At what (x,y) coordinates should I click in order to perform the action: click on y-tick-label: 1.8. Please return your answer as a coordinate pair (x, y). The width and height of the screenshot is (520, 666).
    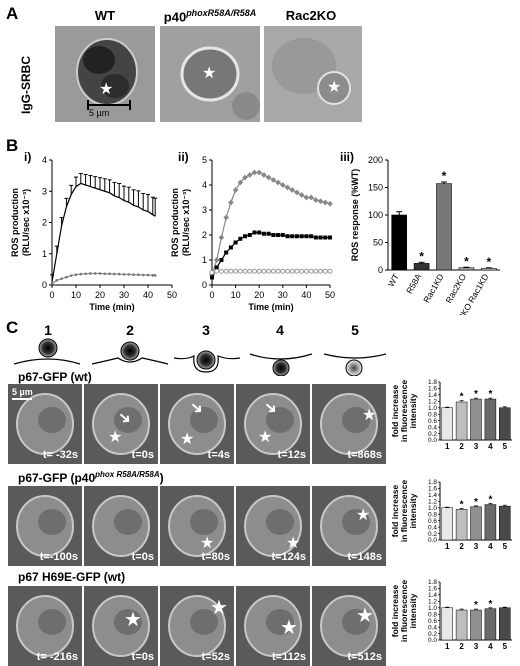
    Looking at the image, I should click on (432, 382).